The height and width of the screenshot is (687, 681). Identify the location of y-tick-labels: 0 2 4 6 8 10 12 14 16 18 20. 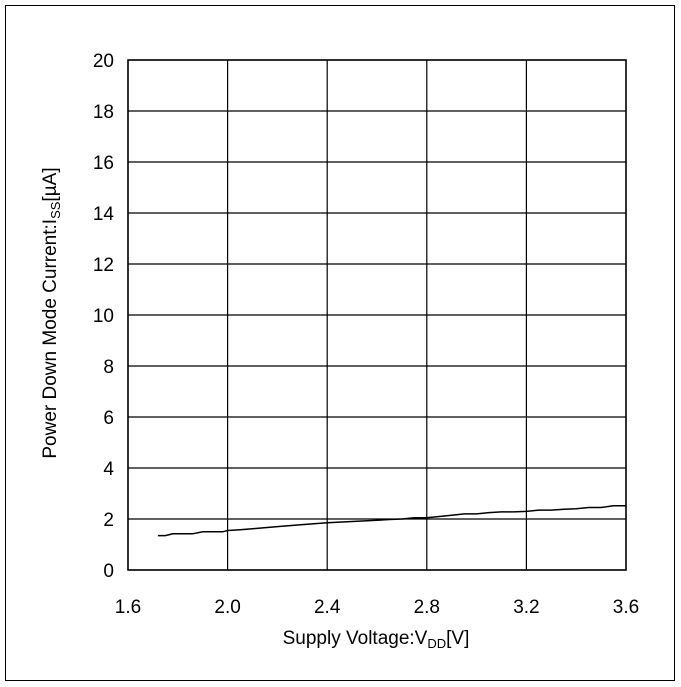
(104, 316).